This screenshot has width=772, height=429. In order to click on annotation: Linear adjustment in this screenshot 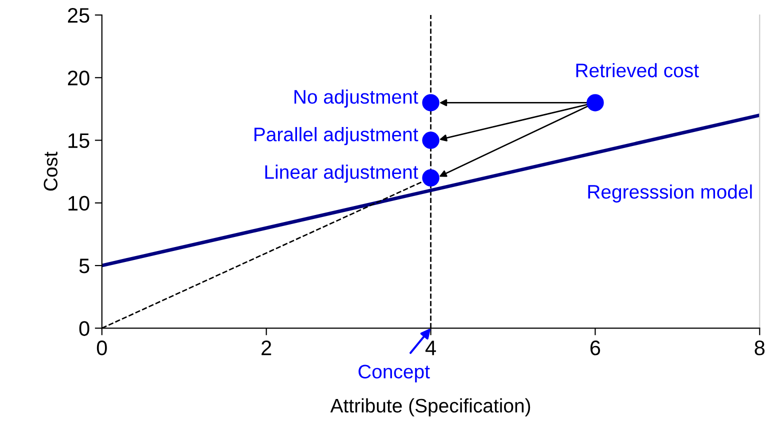, I will do `click(341, 173)`.